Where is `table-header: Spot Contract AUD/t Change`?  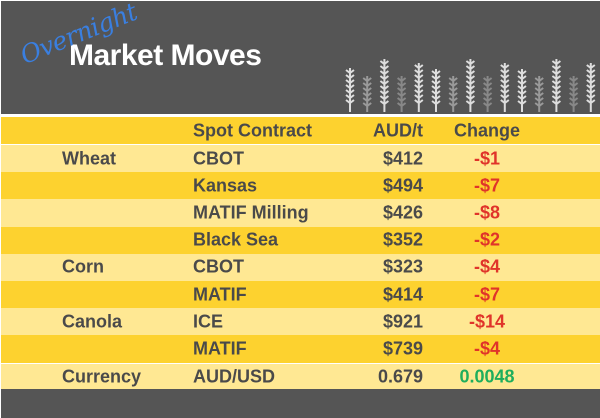 table-header: Spot Contract AUD/t Change is located at coordinates (300, 130).